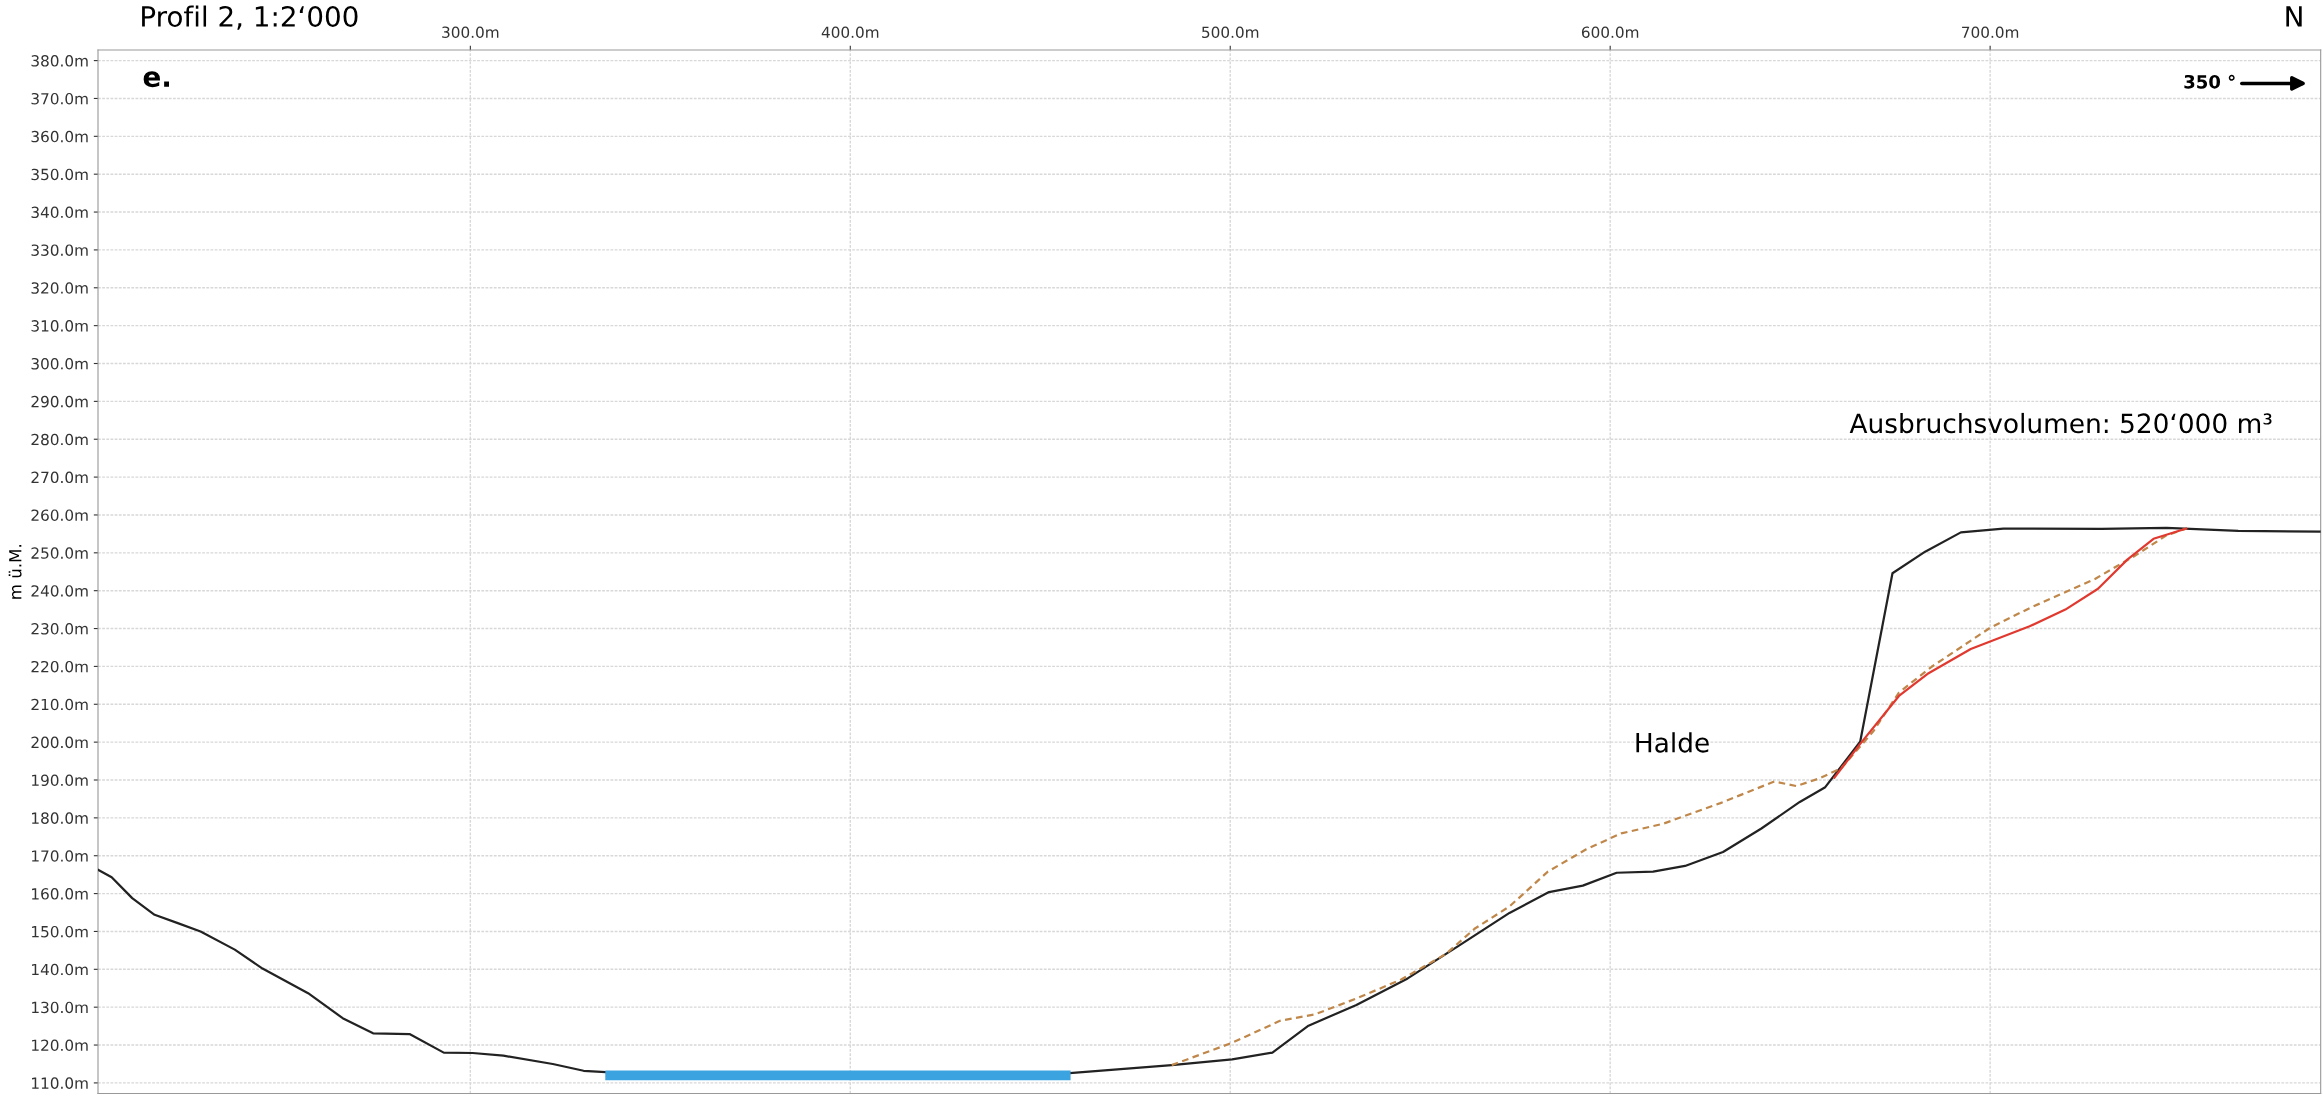 This screenshot has height=1099, width=2323. What do you see at coordinates (59, 553) in the screenshot?
I see `y-tick-label: 250.0m` at bounding box center [59, 553].